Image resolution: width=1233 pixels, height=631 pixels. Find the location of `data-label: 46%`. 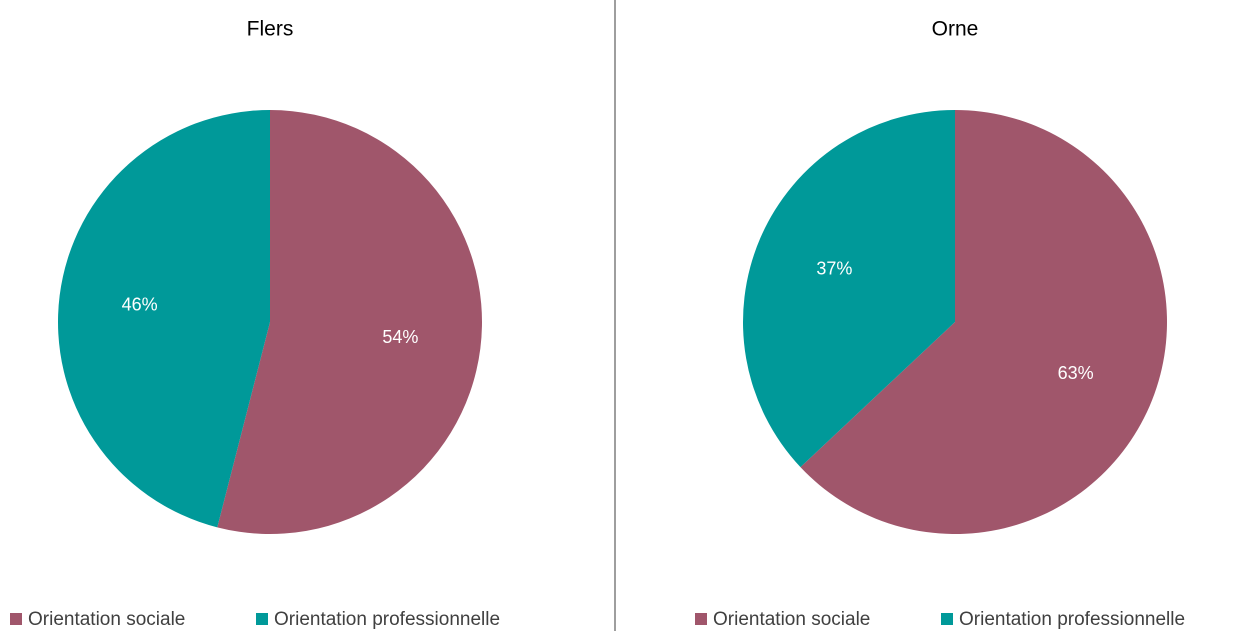

data-label: 46% is located at coordinates (140, 304).